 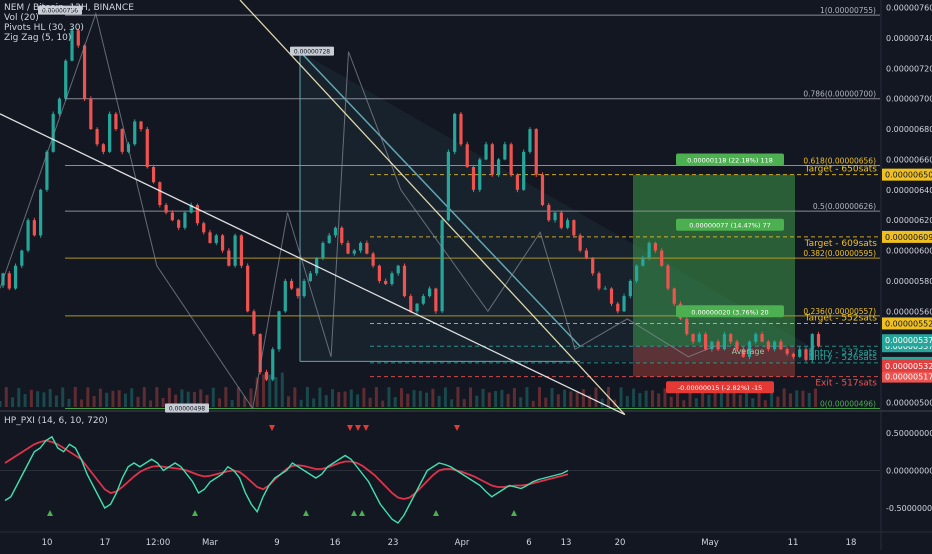 What do you see at coordinates (908, 323) in the screenshot?
I see `price-tag-text: 0.00000552` at bounding box center [908, 323].